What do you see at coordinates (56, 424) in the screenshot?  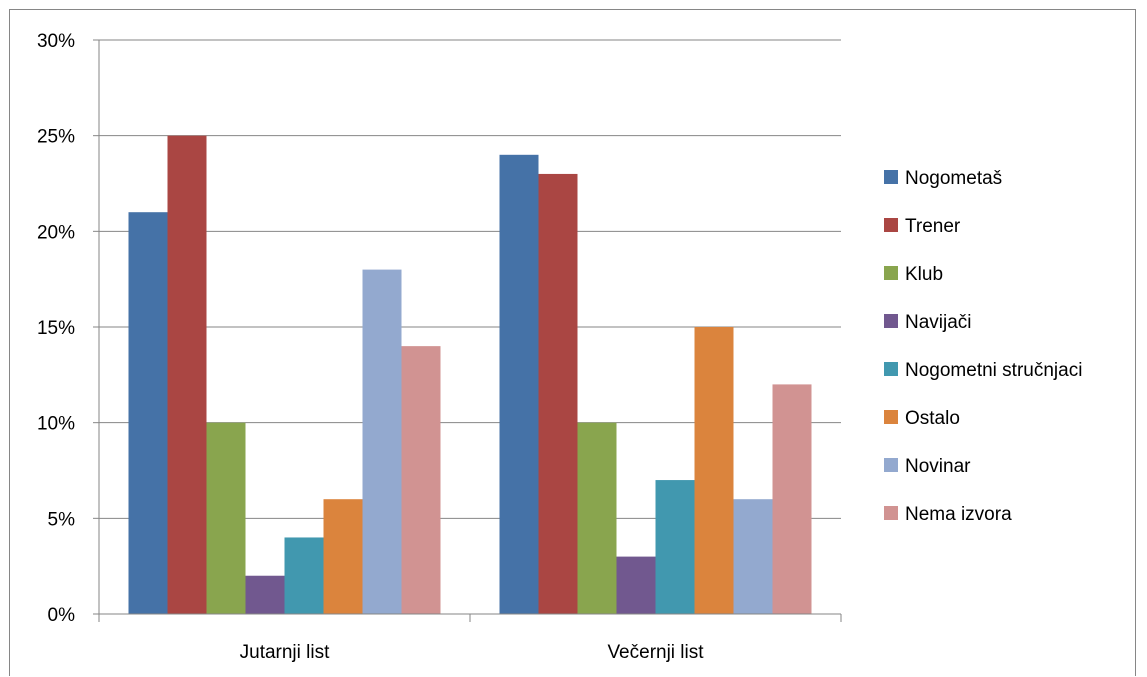 I see `y-tick-label: 10%` at bounding box center [56, 424].